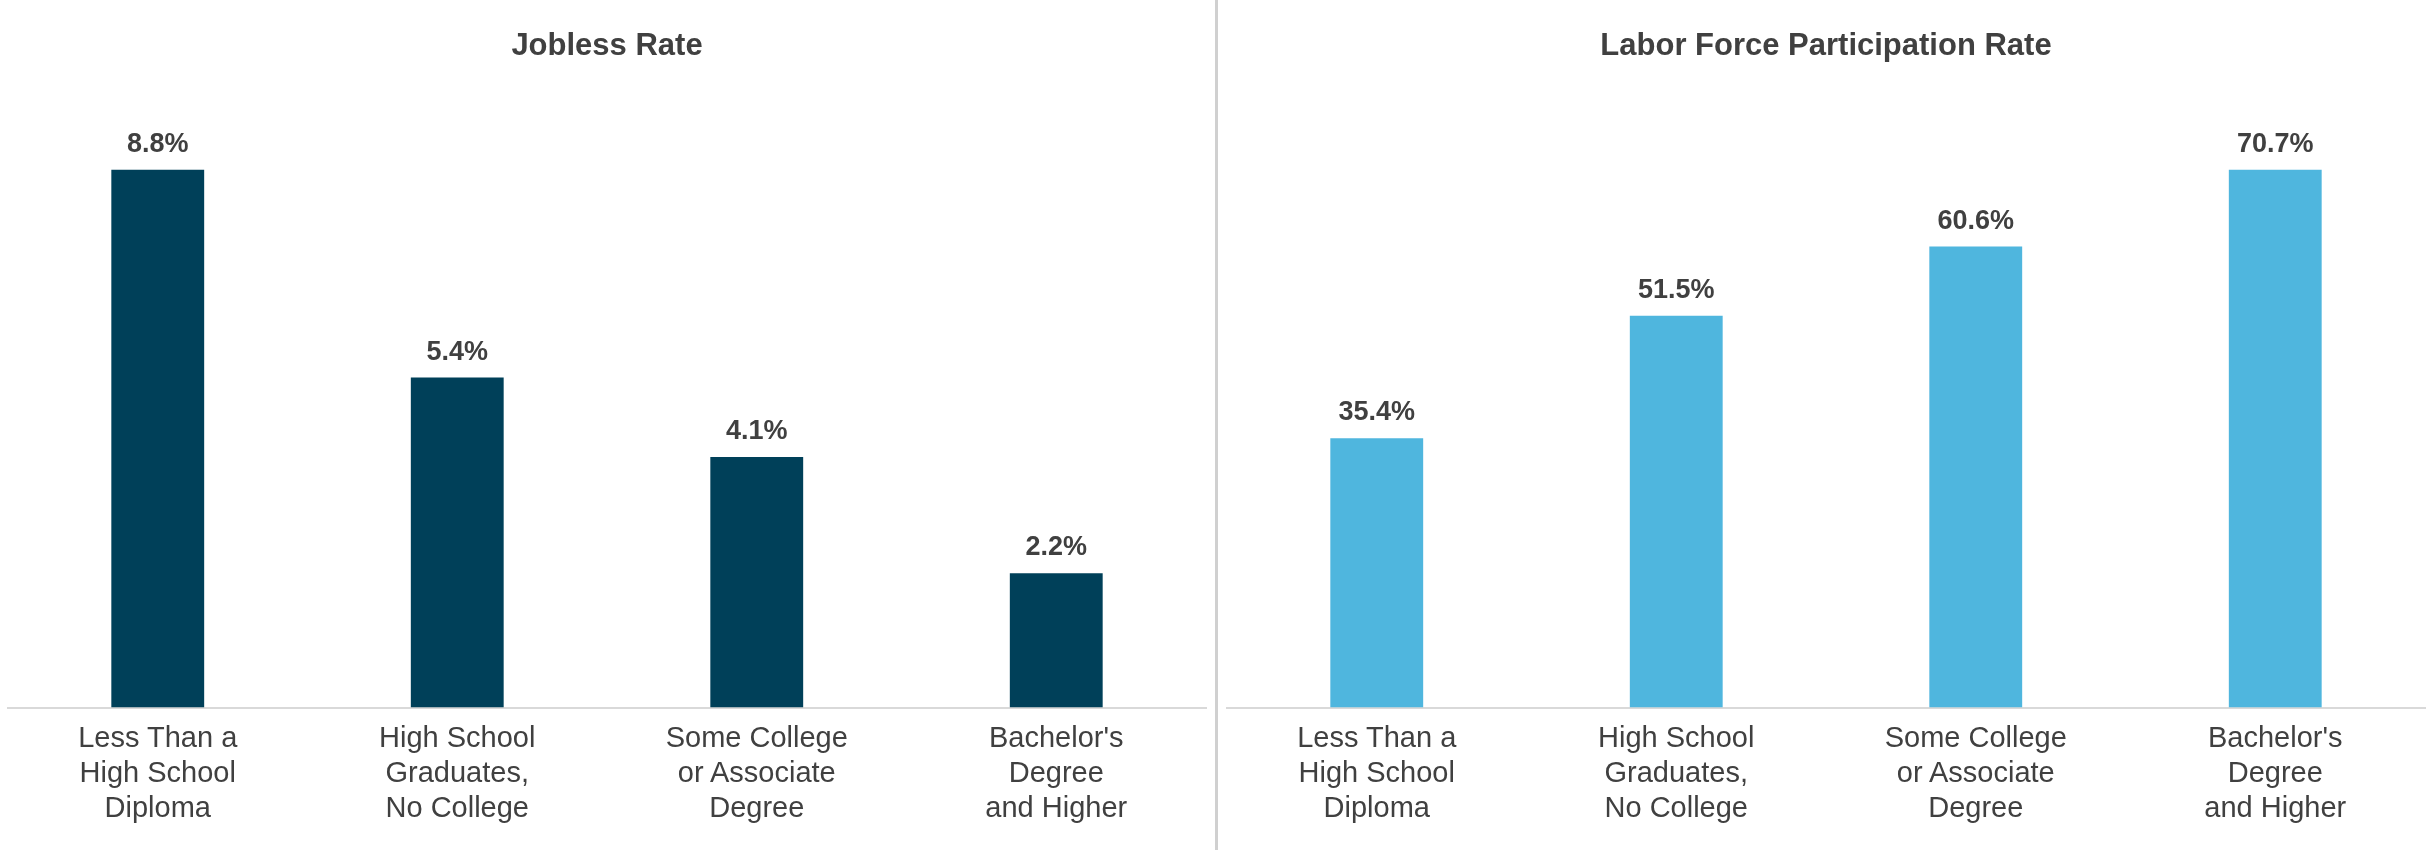 This screenshot has height=850, width=2433. What do you see at coordinates (1056, 546) in the screenshot?
I see `data-label: 2.2%` at bounding box center [1056, 546].